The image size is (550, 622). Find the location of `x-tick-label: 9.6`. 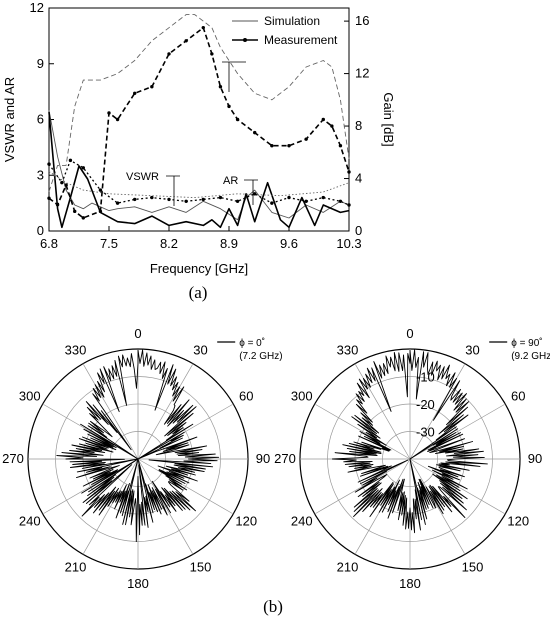

x-tick-label: 9.6 is located at coordinates (289, 243).